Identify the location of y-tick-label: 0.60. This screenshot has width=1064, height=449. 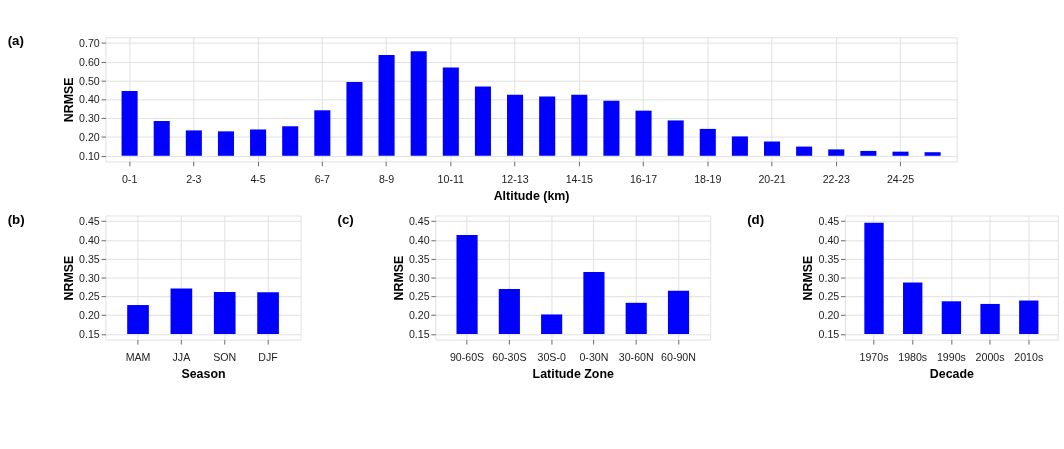
(89, 61).